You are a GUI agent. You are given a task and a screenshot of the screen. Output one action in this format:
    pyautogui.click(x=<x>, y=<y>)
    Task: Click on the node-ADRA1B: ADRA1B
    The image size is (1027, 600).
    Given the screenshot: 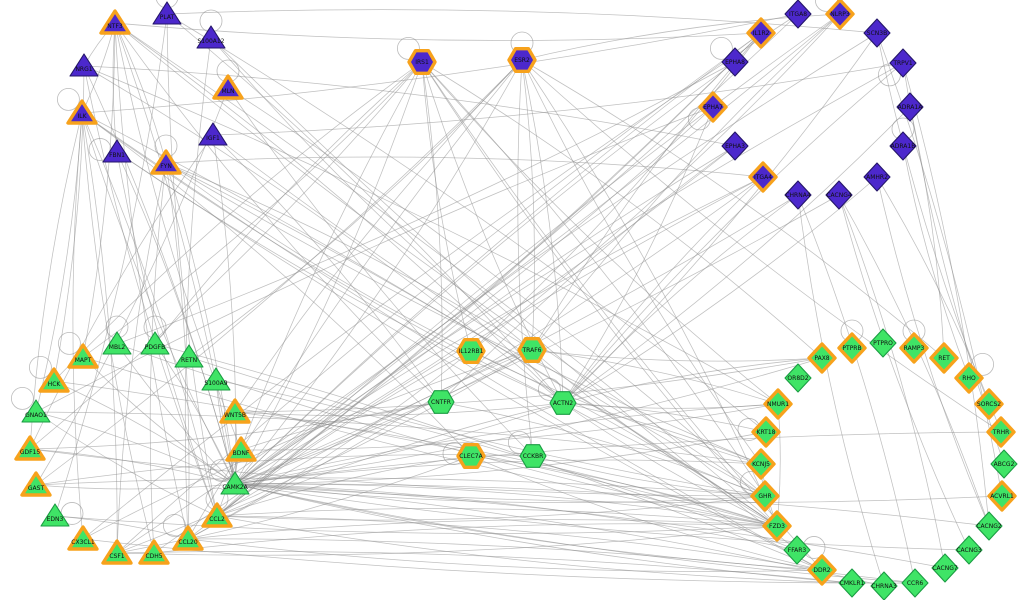 What is the action you would take?
    pyautogui.click(x=903, y=146)
    